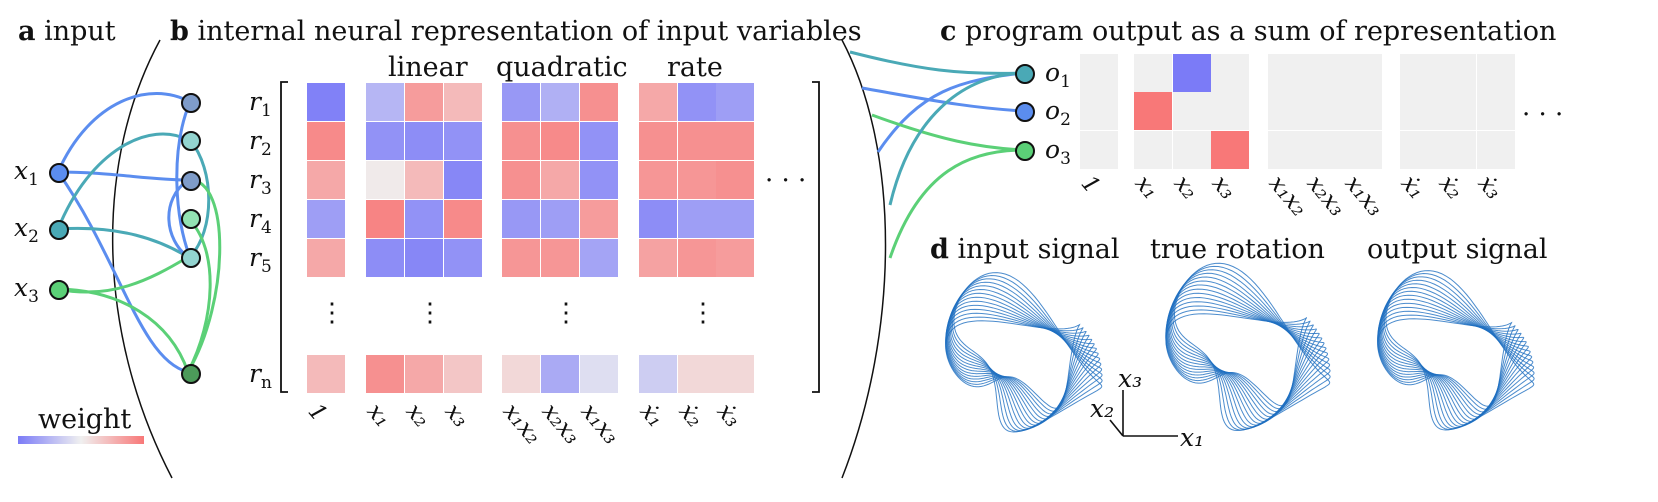  Describe the element at coordinates (1143, 413) in the screenshot. I see `axis-triad` at that location.